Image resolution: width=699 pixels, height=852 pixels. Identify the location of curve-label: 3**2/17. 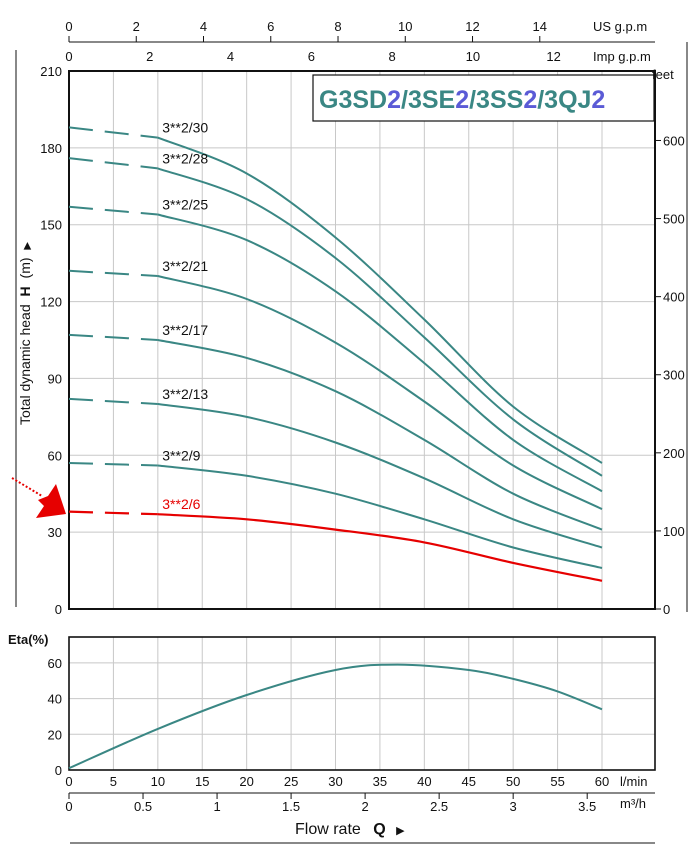
(185, 330).